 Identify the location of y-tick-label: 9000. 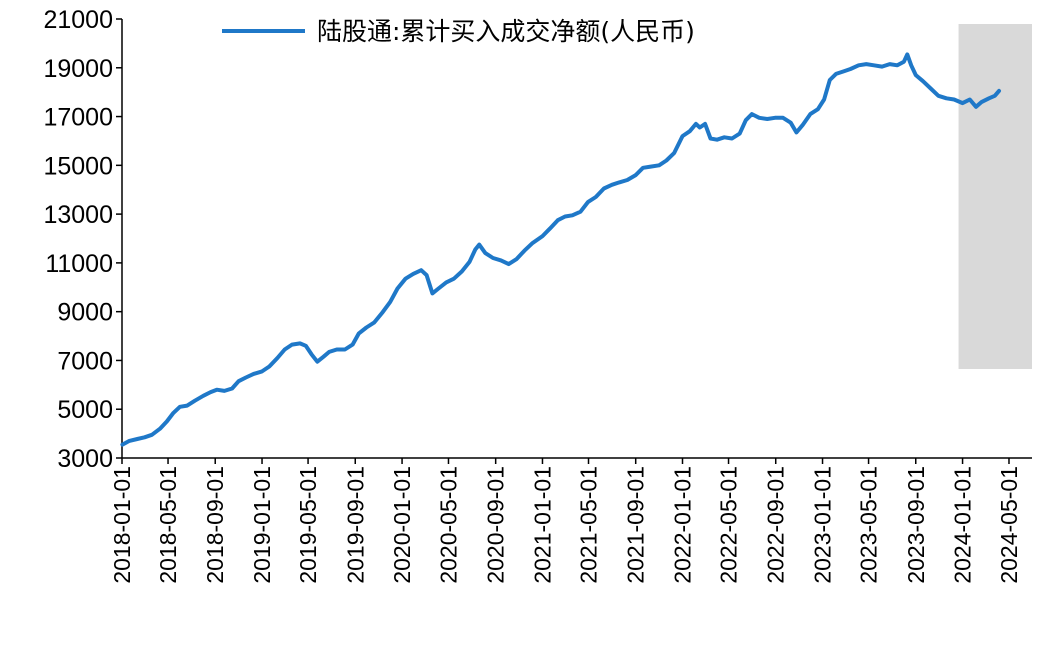
(85, 313).